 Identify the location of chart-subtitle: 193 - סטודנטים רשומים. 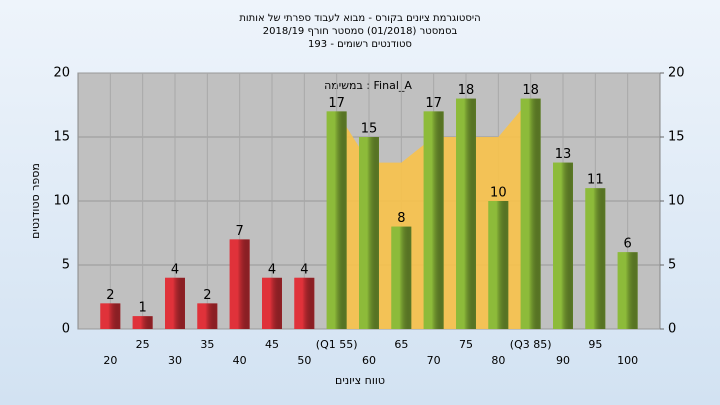
(360, 44).